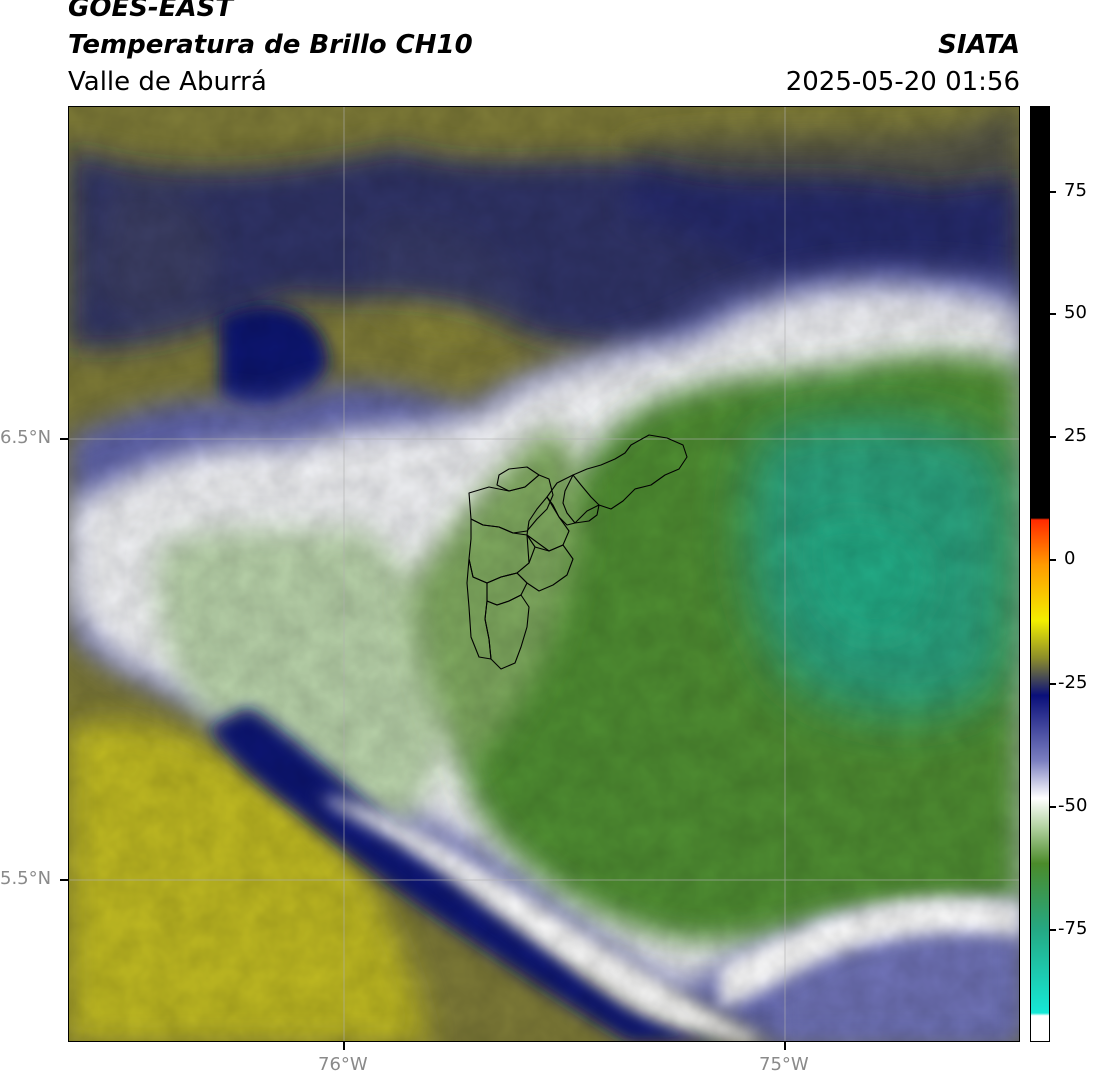  I want to click on municipality-outline-barbosa-north, so click(518, 479).